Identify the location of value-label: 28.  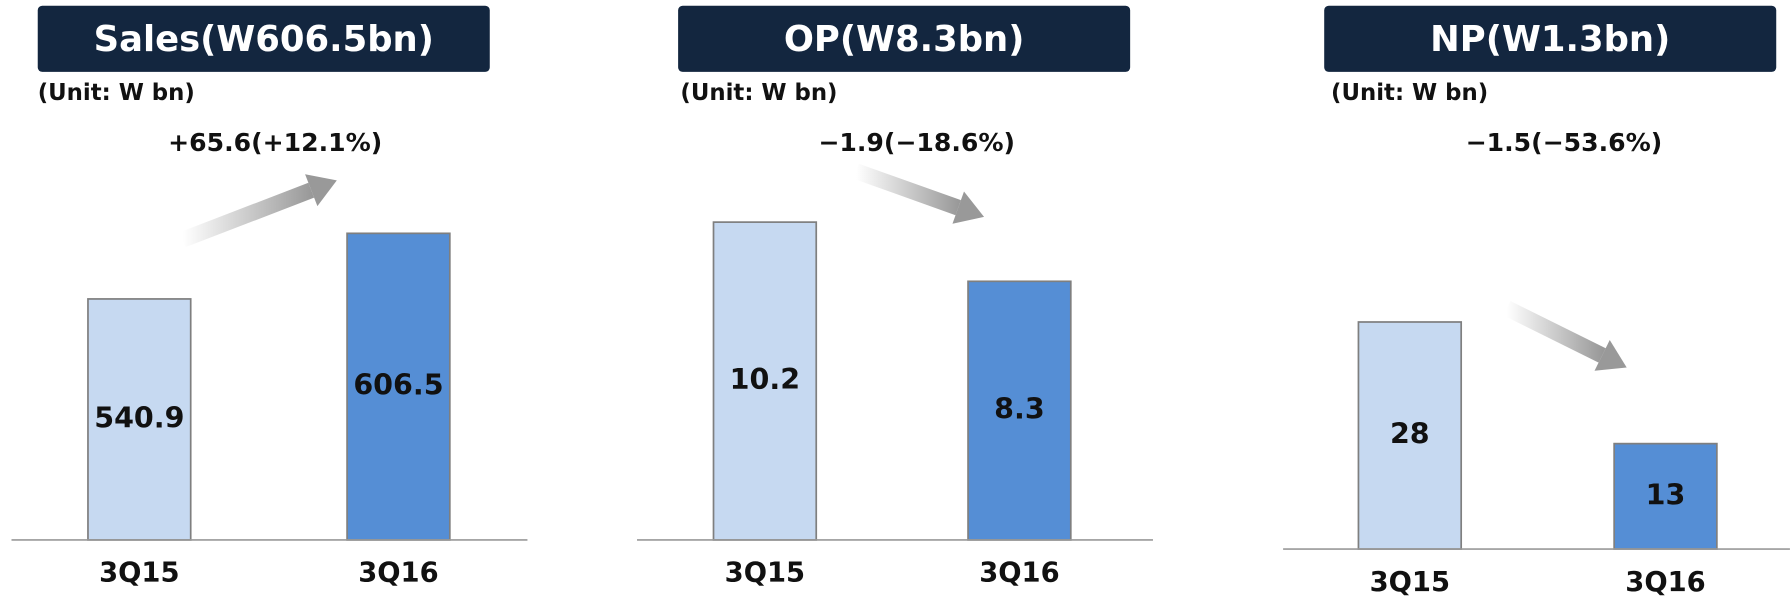
(1410, 434).